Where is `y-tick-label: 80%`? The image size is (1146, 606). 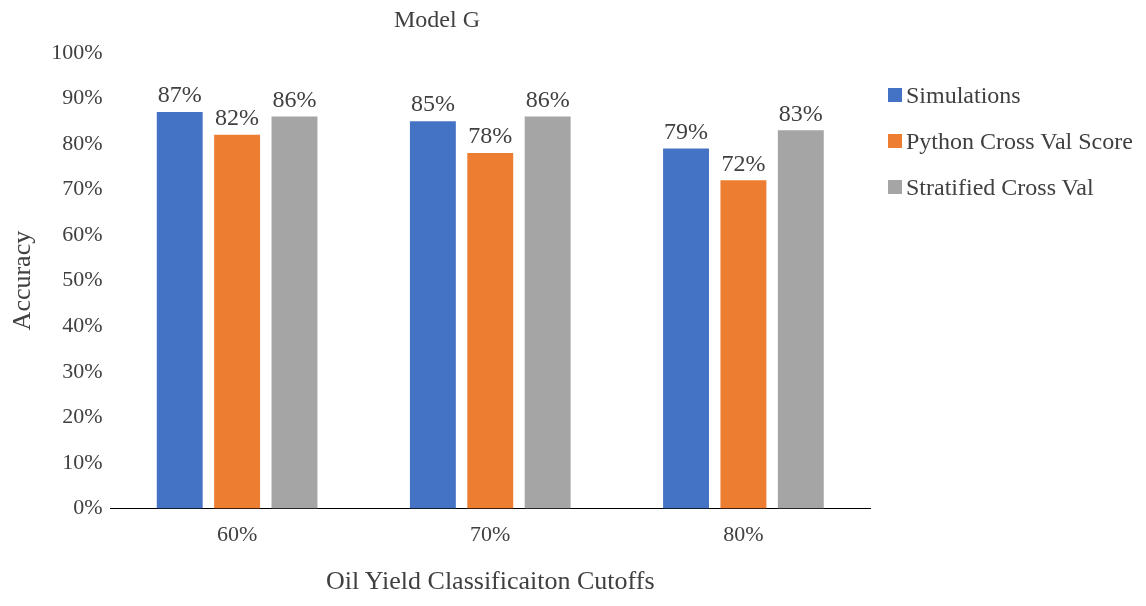 y-tick-label: 80% is located at coordinates (82, 142).